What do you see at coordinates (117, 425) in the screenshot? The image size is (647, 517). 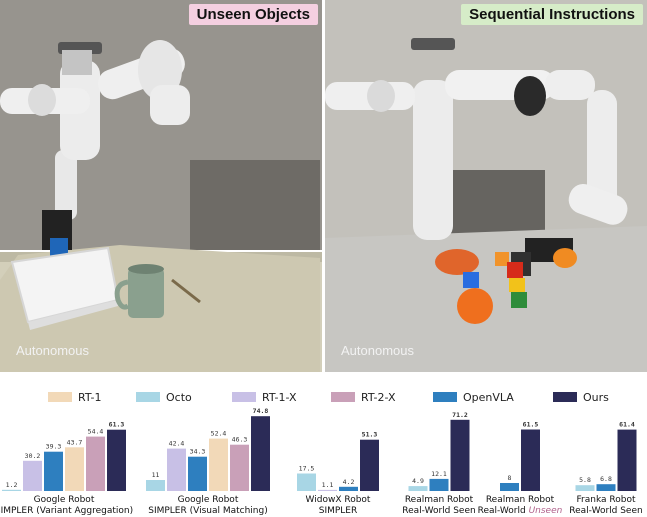 I see `bar-value-label: 61.3` at bounding box center [117, 425].